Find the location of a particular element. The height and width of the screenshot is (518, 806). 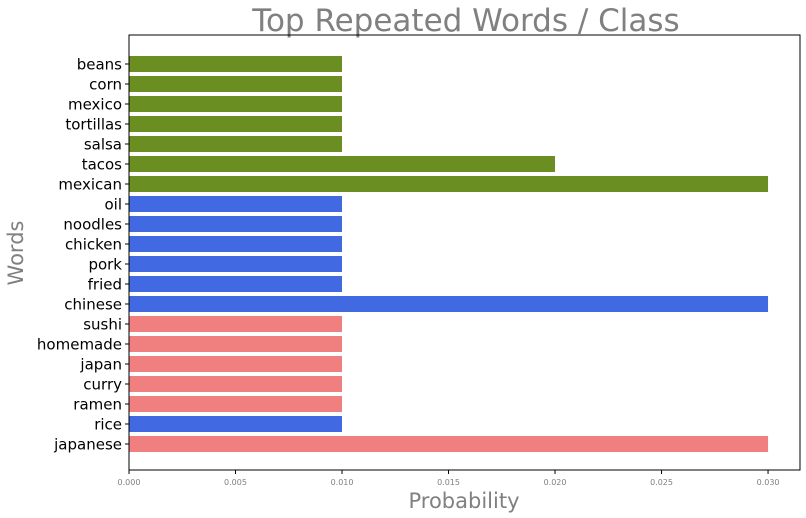

y-tick-label-chinese: chinese is located at coordinates (93, 305).